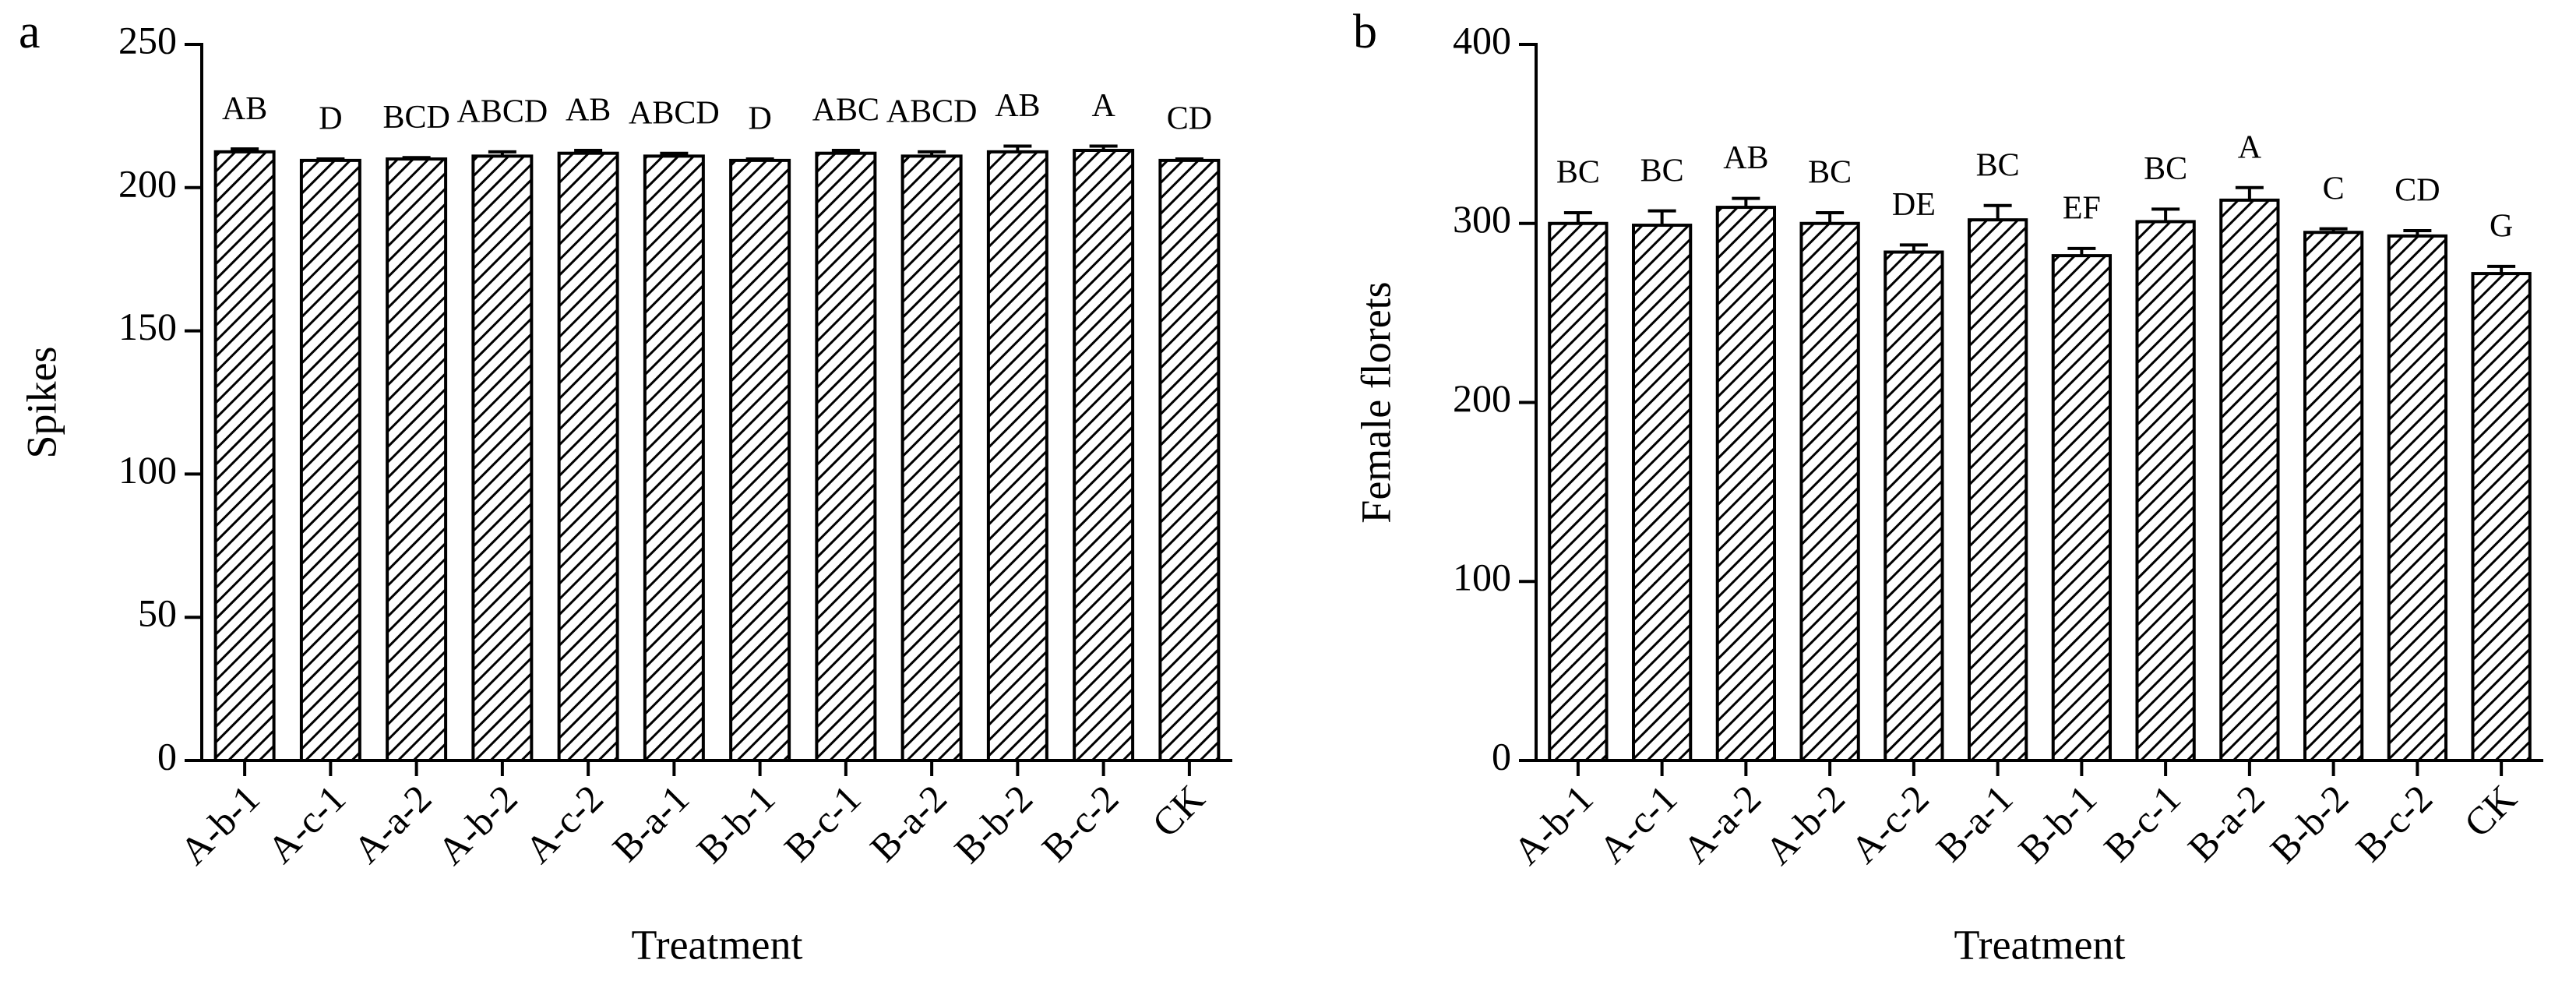 This screenshot has height=981, width=2576. I want to click on significance-label: EF, so click(2082, 209).